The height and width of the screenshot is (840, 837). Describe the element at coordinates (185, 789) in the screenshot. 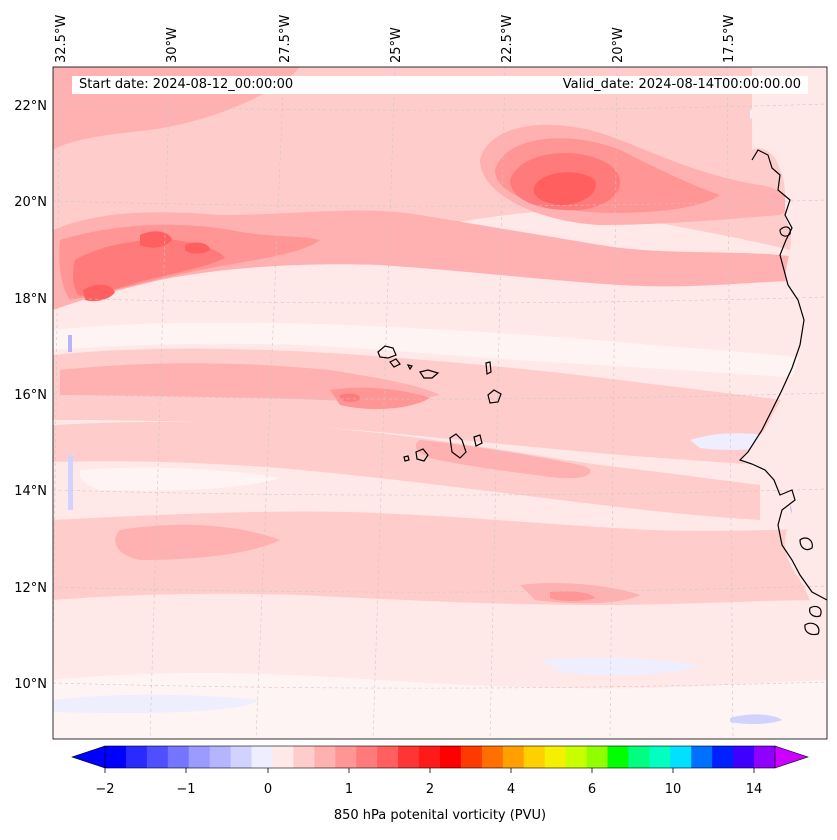

I see `cbar-tick-label: −1` at that location.